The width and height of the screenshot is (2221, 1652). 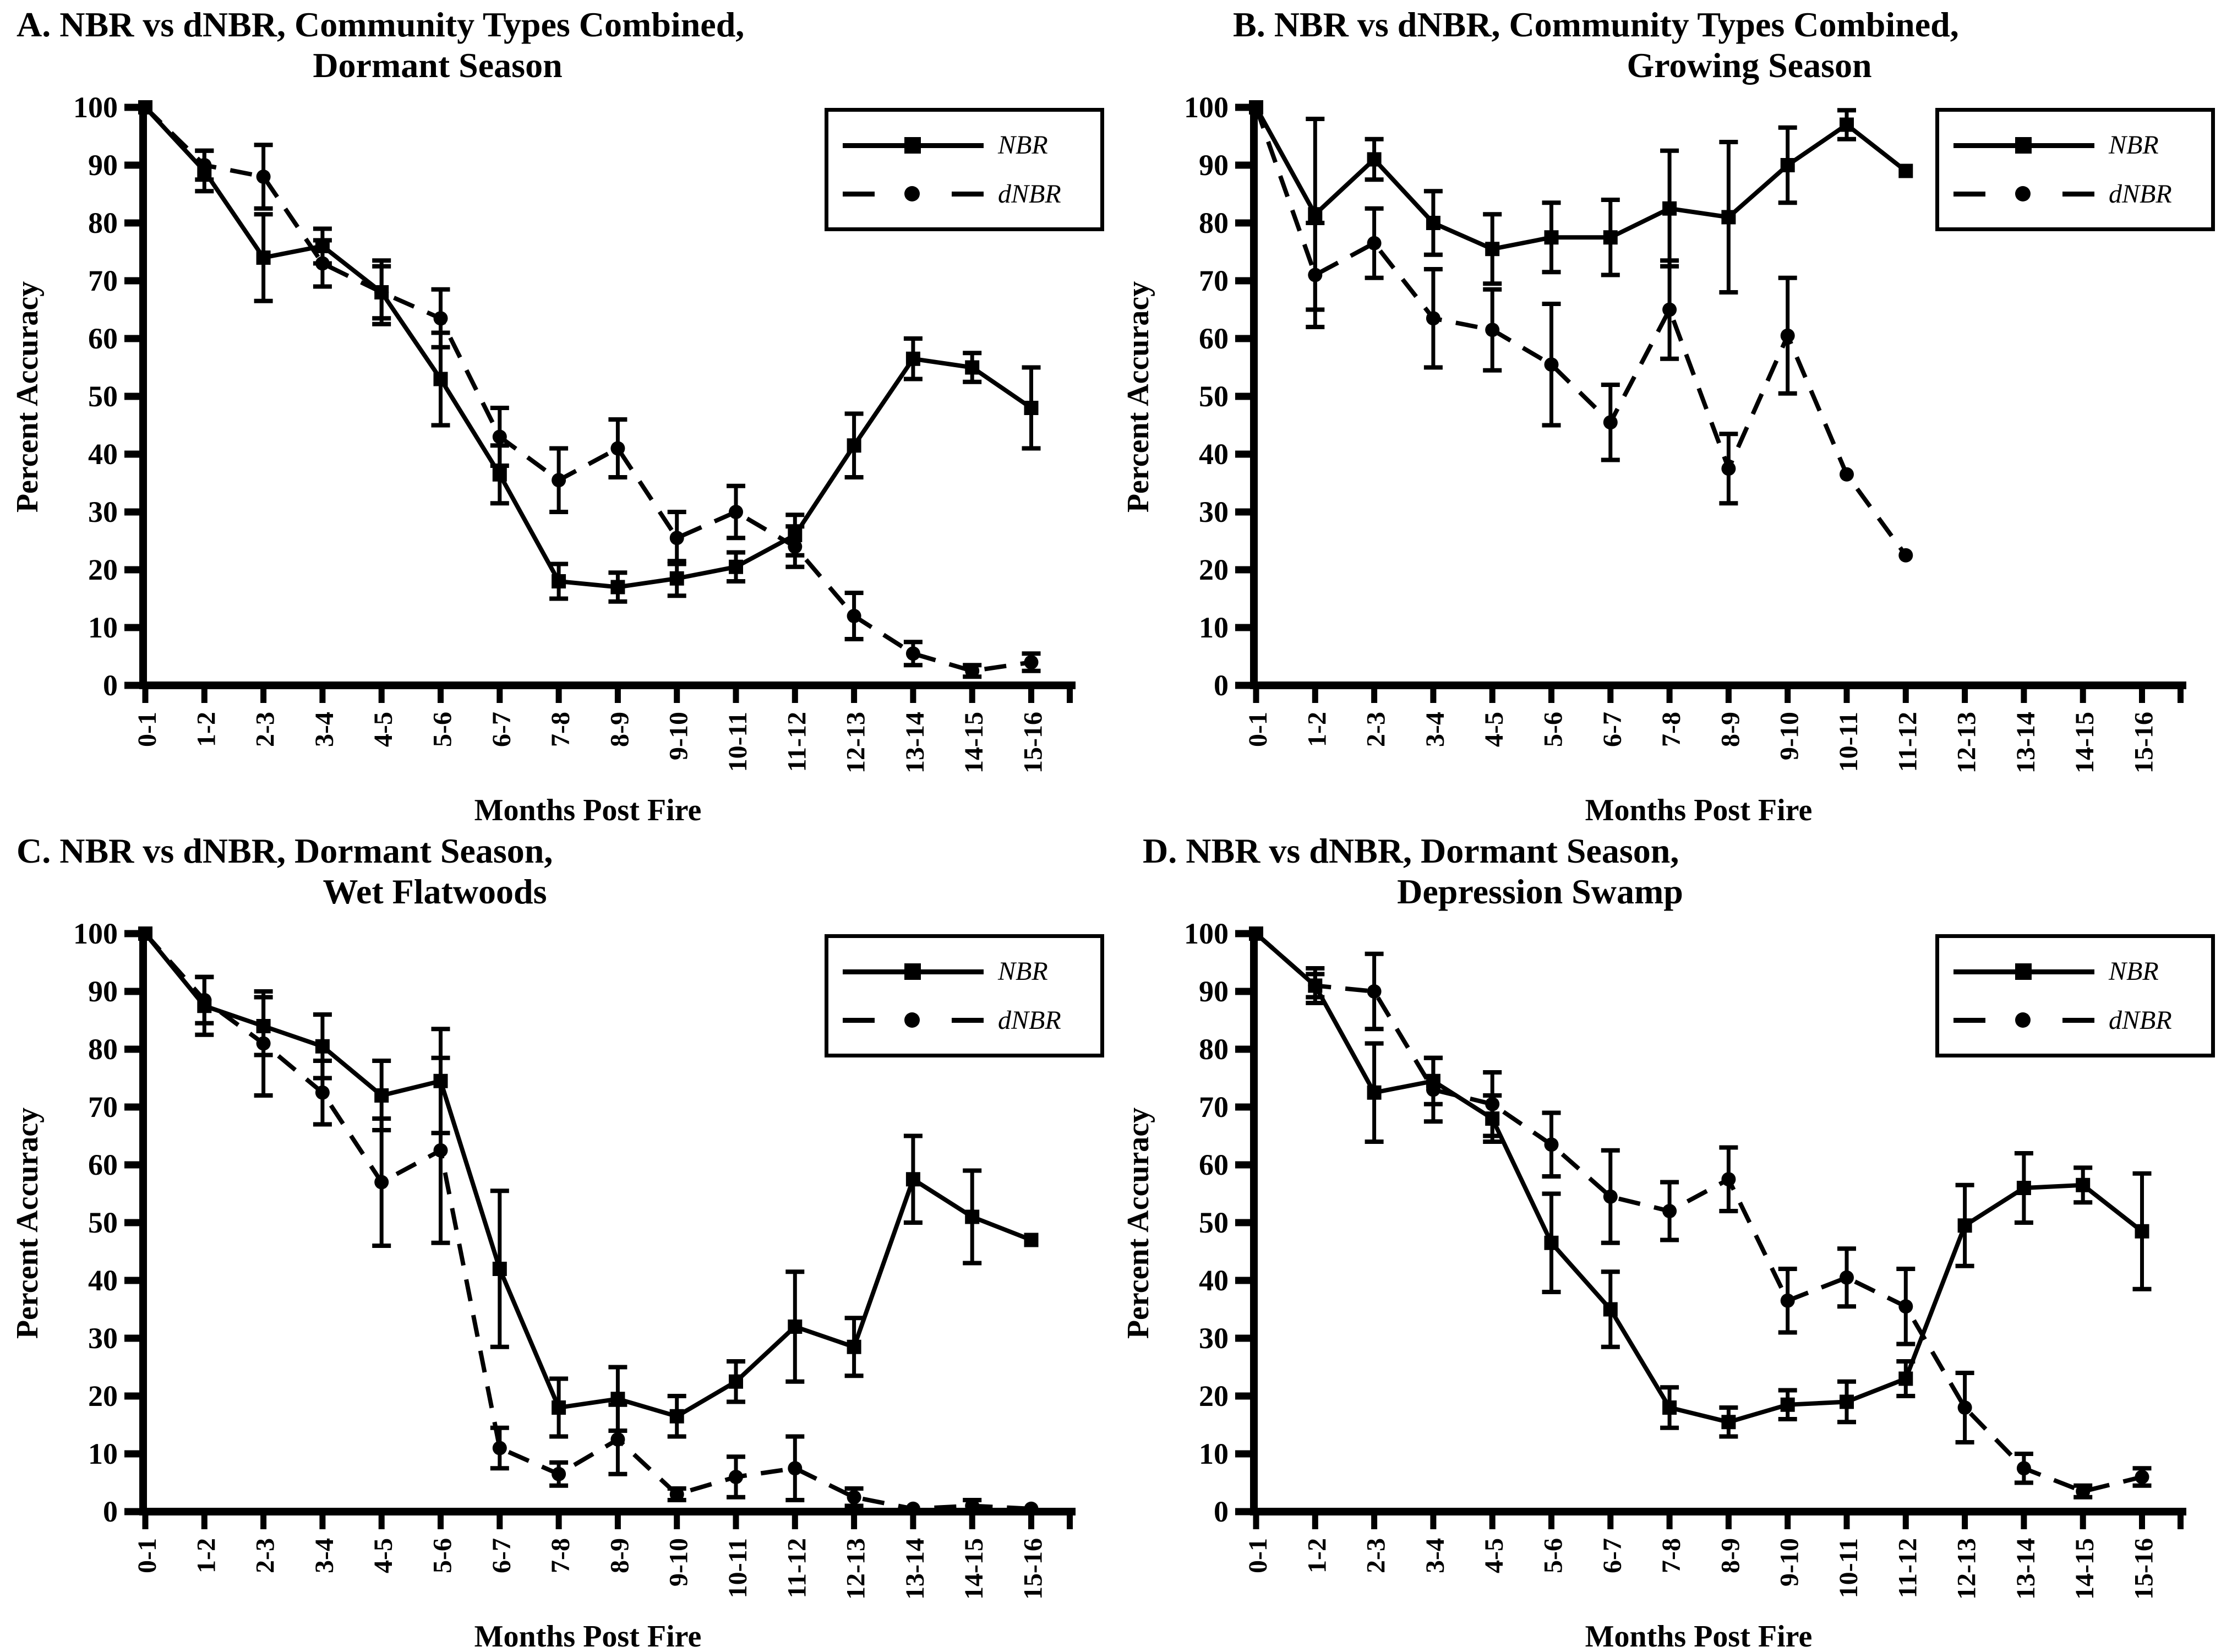 I want to click on panel-a-title-line2: Dormant Season, so click(x=438, y=65).